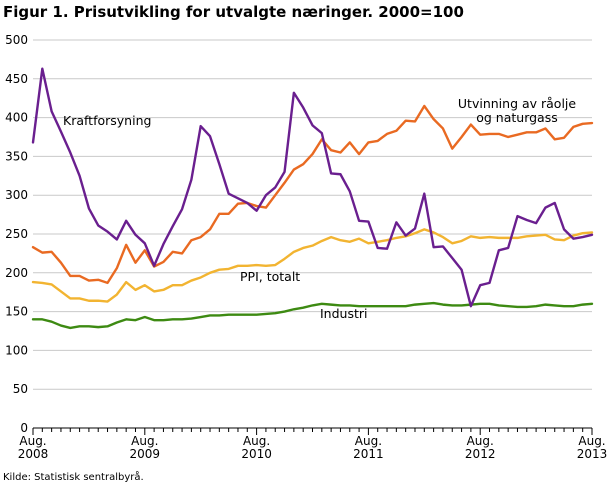 This screenshot has height=488, width=610. I want to click on x-tick-label-year: 2011, so click(368, 454).